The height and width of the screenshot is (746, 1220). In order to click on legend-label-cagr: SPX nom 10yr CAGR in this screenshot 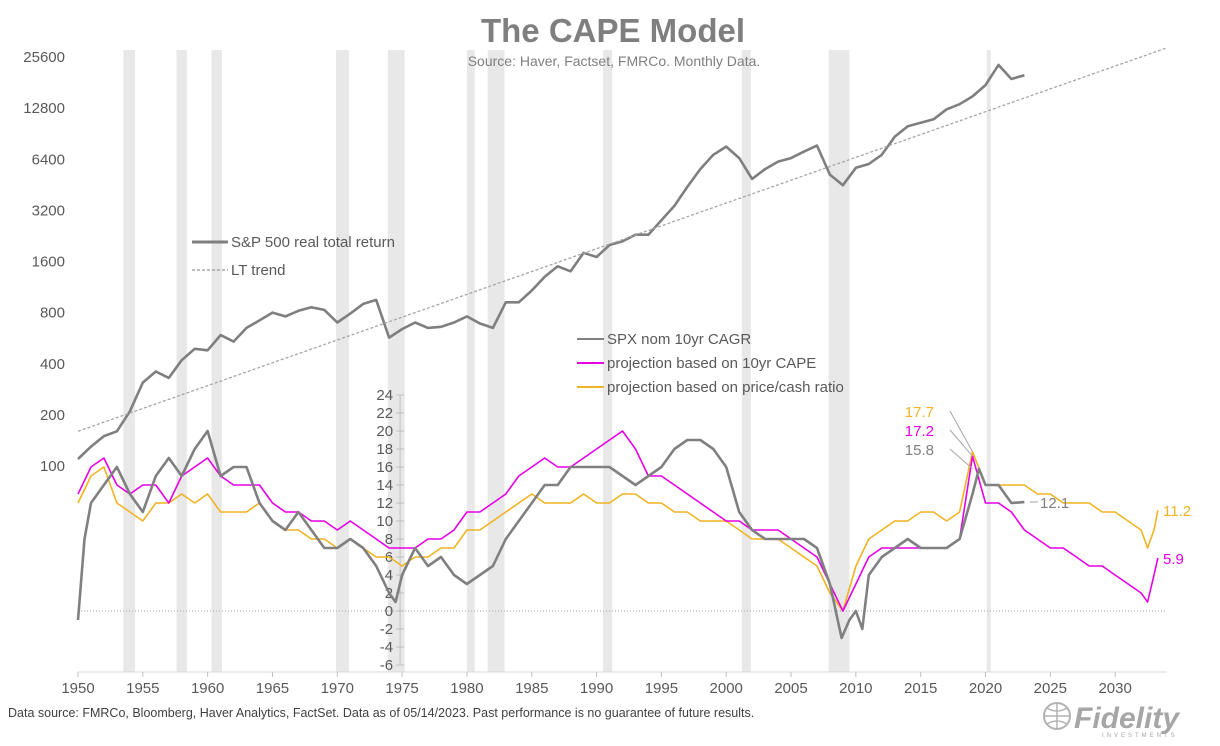, I will do `click(679, 339)`.